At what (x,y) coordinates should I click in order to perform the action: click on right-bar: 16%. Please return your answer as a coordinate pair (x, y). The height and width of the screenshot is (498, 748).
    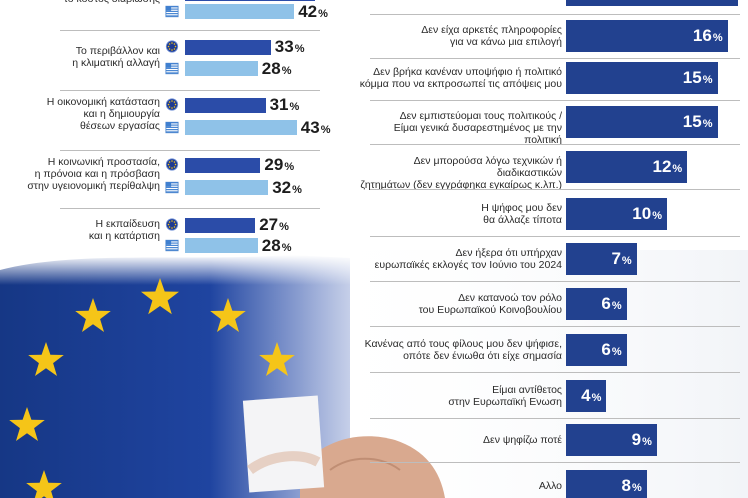
    Looking at the image, I should click on (647, 36).